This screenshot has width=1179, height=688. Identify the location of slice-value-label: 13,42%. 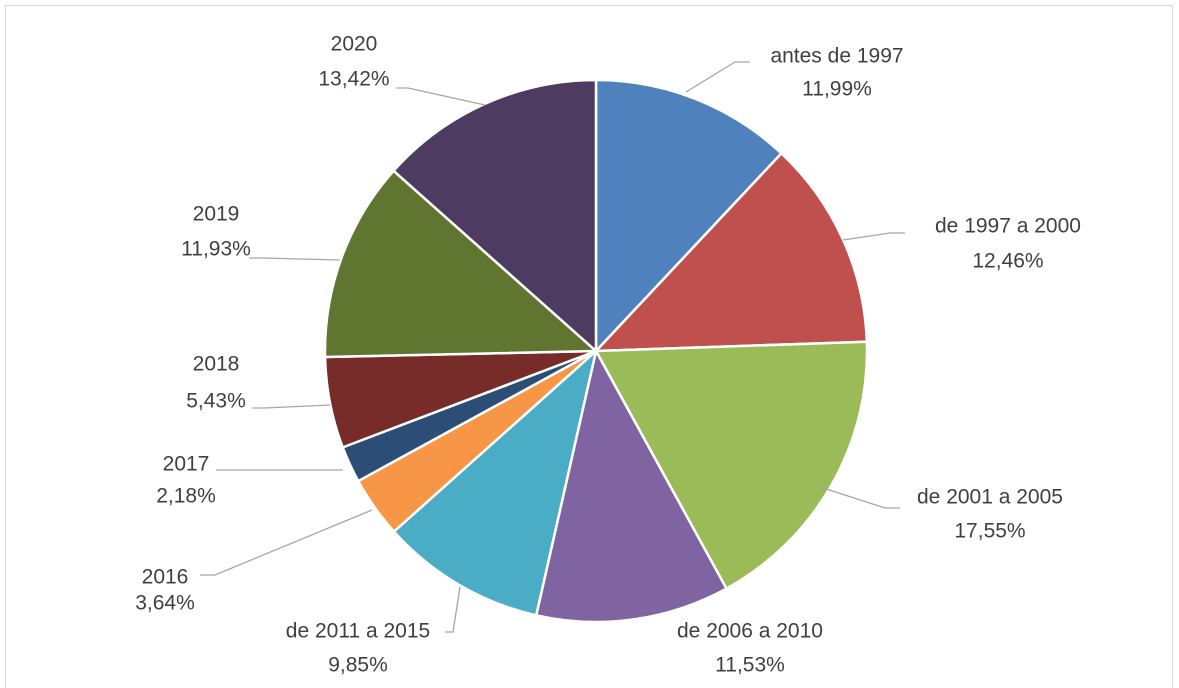
(353, 79).